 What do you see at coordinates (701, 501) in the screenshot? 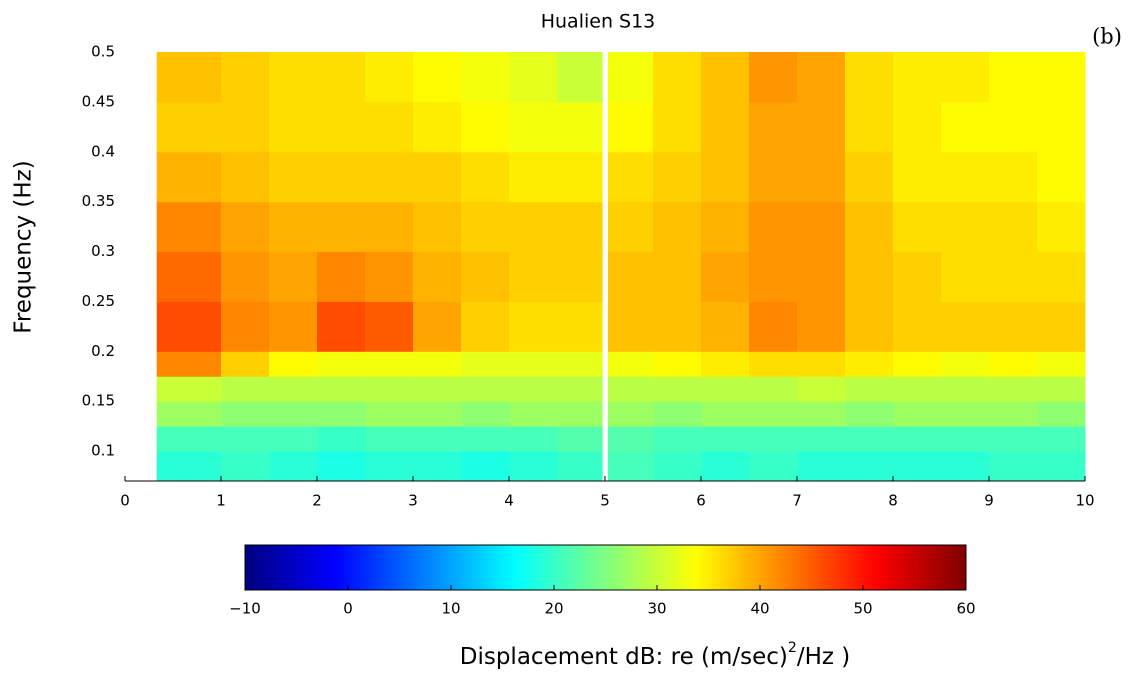
I see `x-tick-label: 6` at bounding box center [701, 501].